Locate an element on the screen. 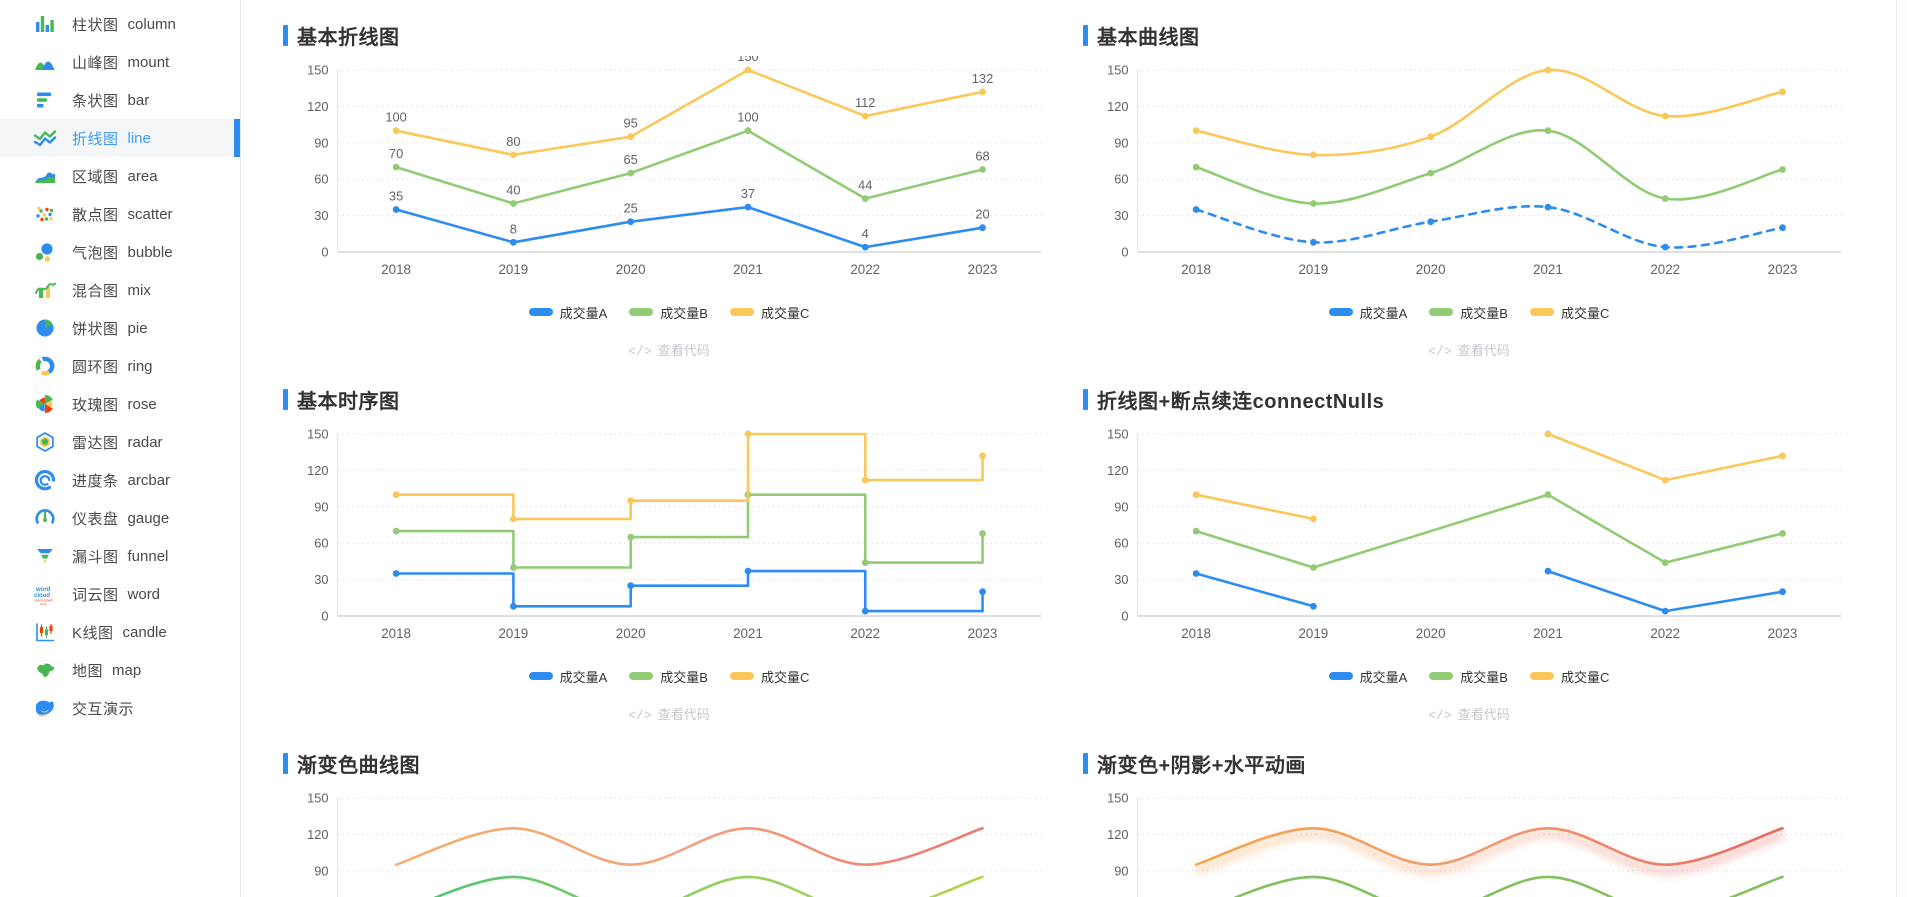 The height and width of the screenshot is (897, 1907). sidebar-item-rose: 玫瑰图 rose is located at coordinates (120, 404).